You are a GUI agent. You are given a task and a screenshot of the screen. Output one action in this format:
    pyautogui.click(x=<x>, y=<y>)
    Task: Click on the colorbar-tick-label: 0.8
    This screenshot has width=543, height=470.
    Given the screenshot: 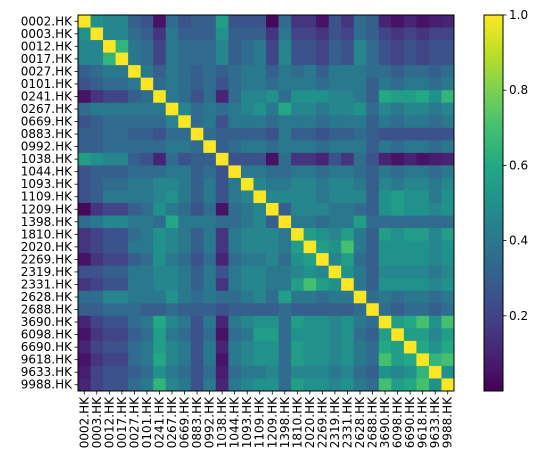 What is the action you would take?
    pyautogui.click(x=518, y=90)
    